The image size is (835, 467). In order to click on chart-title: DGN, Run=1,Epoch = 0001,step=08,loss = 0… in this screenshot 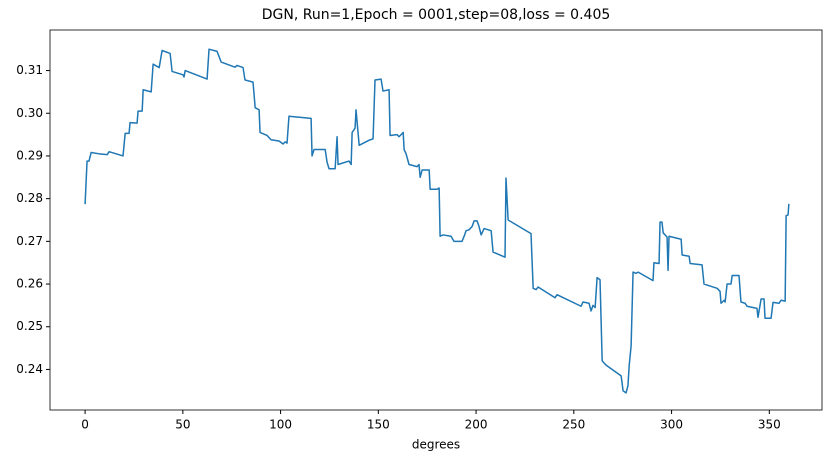, I will do `click(436, 15)`.